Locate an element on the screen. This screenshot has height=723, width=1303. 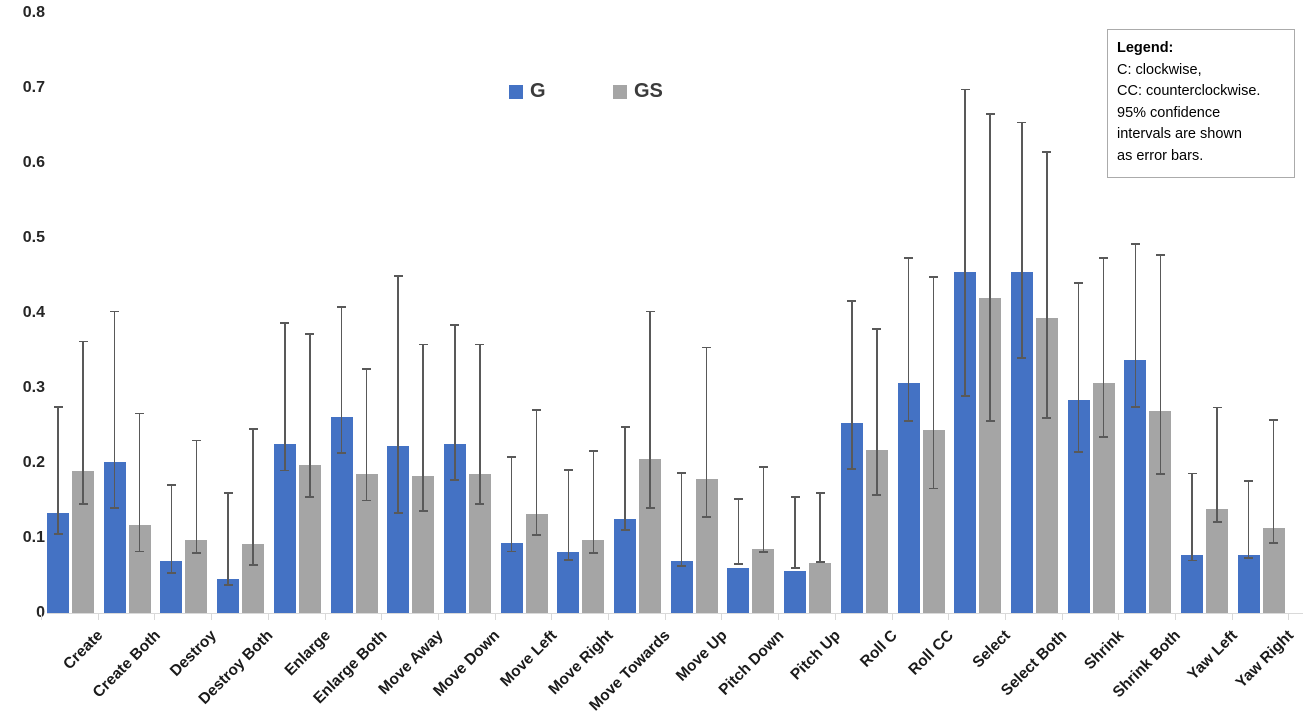
y-tick-label: 0.6 is located at coordinates (33, 162).